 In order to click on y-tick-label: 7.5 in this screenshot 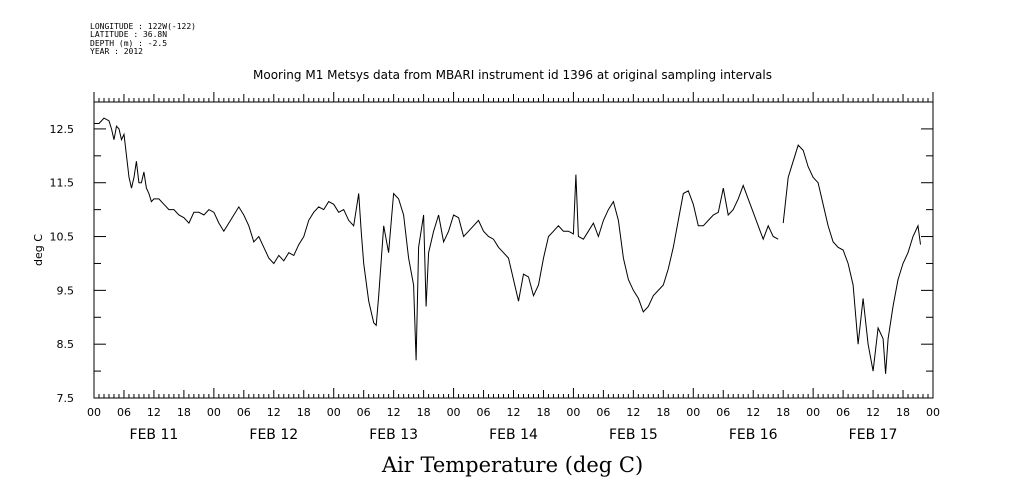, I will do `click(66, 398)`.